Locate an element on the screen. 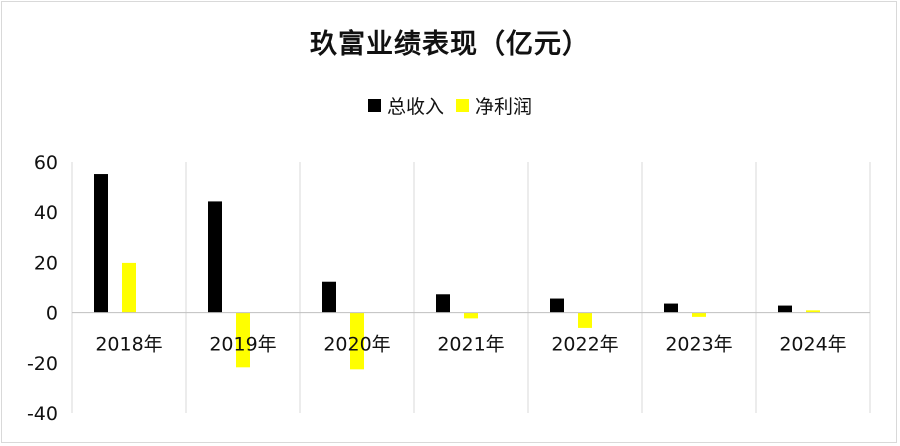 This screenshot has width=900, height=446. legend-item-revenue: 总收入 is located at coordinates (405, 105).